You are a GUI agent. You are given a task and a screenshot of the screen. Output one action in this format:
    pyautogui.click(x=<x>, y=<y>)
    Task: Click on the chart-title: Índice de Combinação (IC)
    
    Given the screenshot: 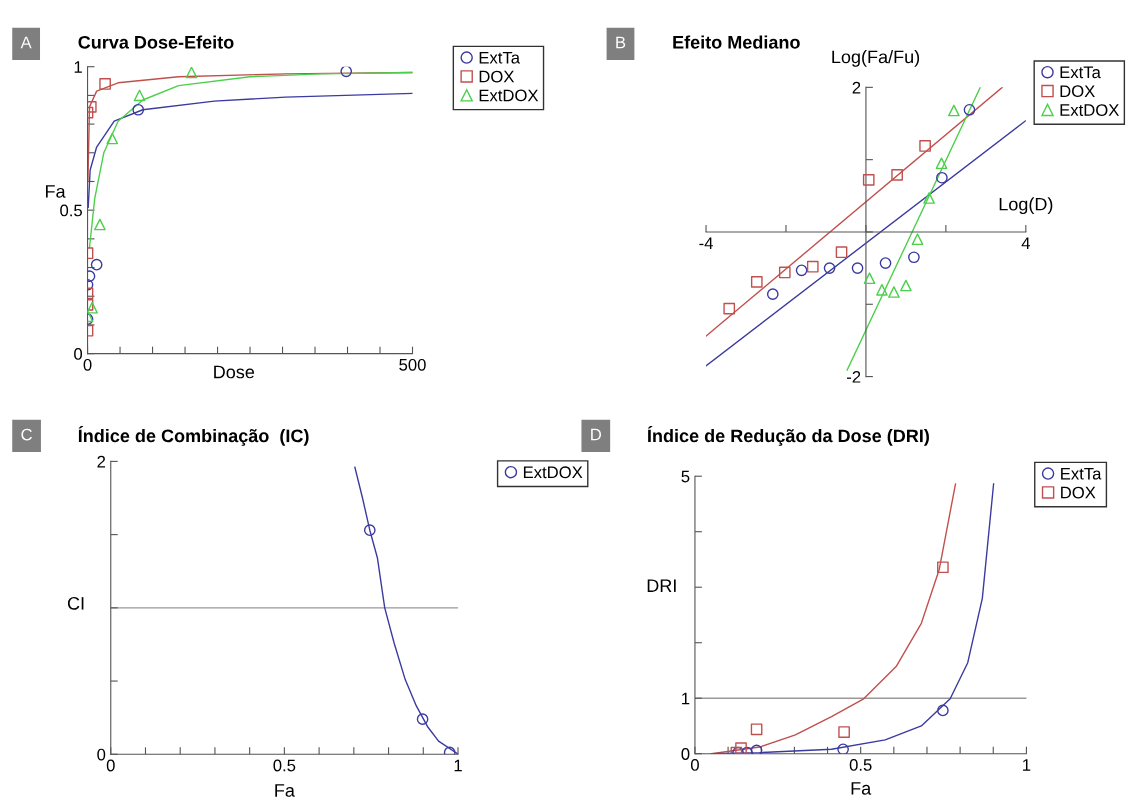 What is the action you would take?
    pyautogui.click(x=193, y=436)
    